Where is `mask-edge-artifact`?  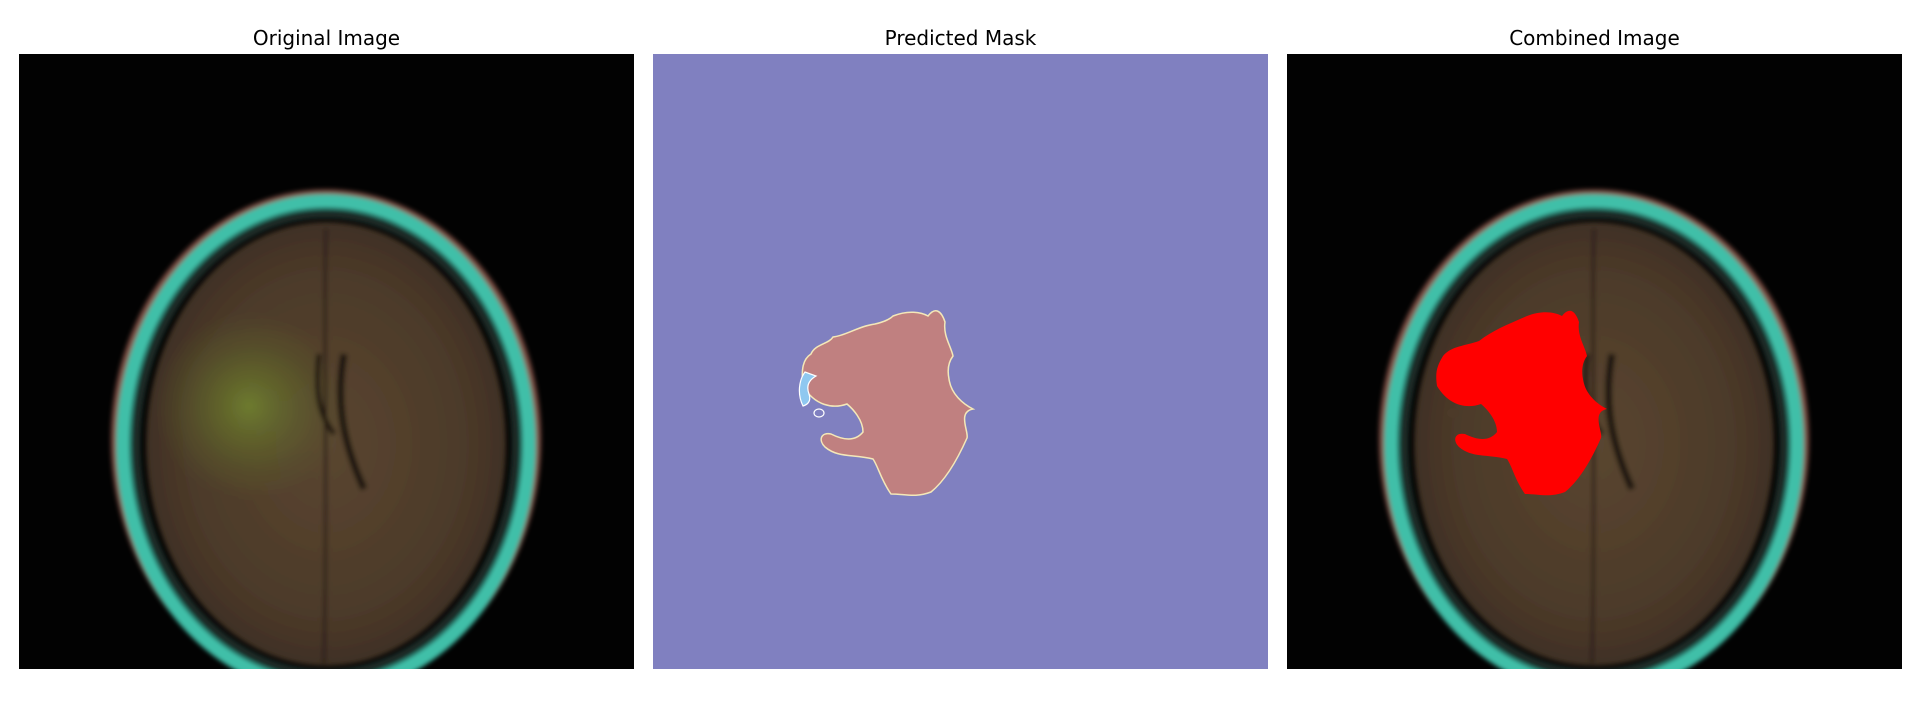
mask-edge-artifact is located at coordinates (808, 389).